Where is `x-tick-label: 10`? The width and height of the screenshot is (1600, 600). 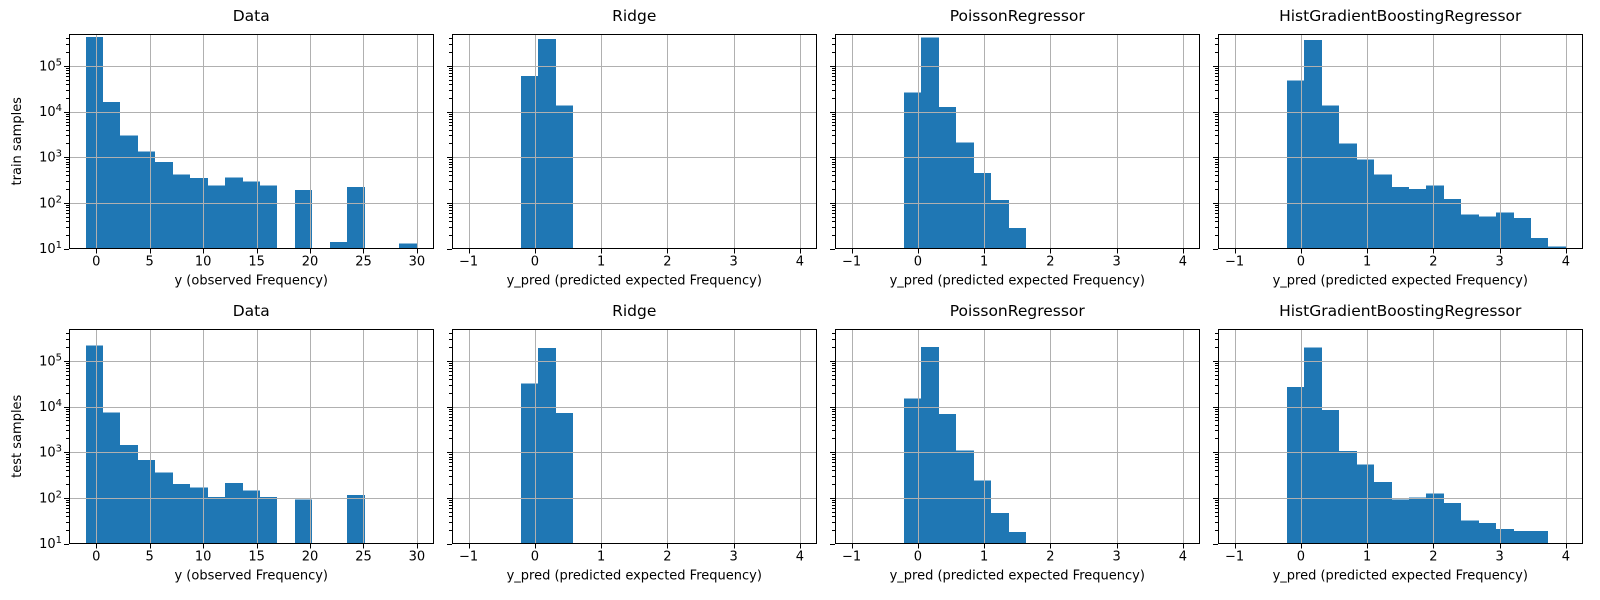 x-tick-label: 10 is located at coordinates (203, 262).